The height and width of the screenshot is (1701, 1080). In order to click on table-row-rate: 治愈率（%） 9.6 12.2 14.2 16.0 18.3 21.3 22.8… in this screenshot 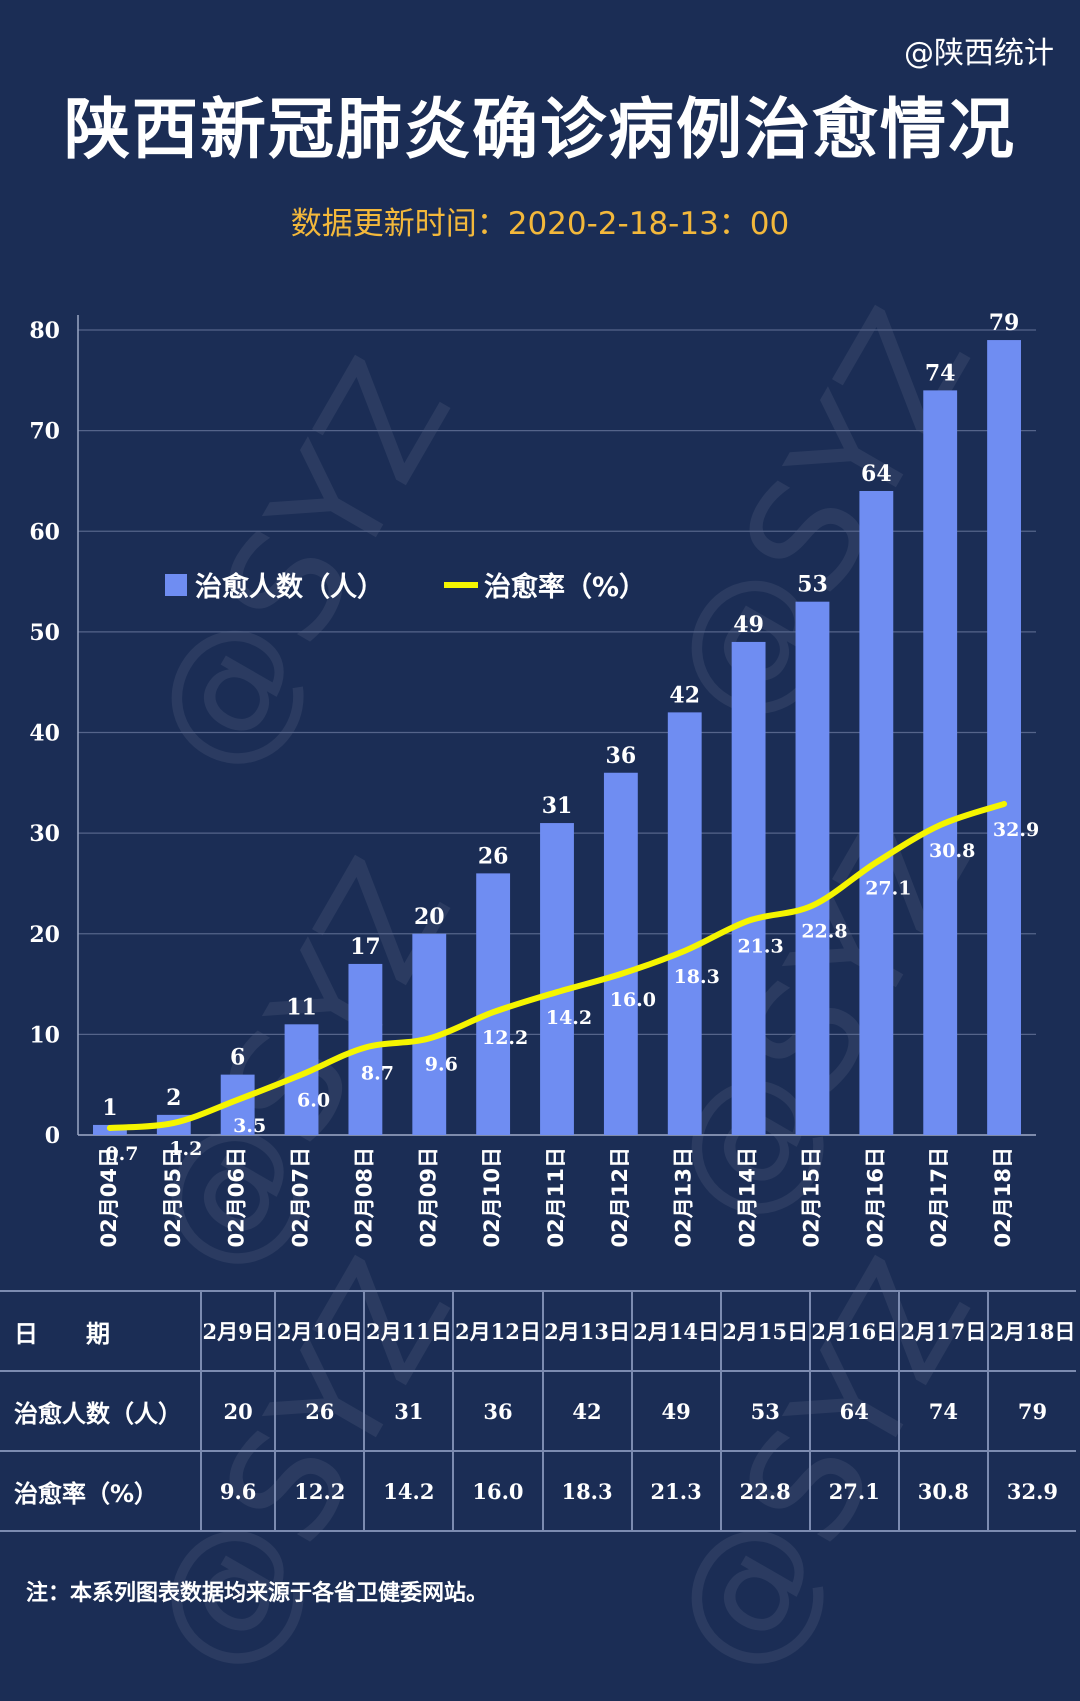, I will do `click(538, 1491)`.